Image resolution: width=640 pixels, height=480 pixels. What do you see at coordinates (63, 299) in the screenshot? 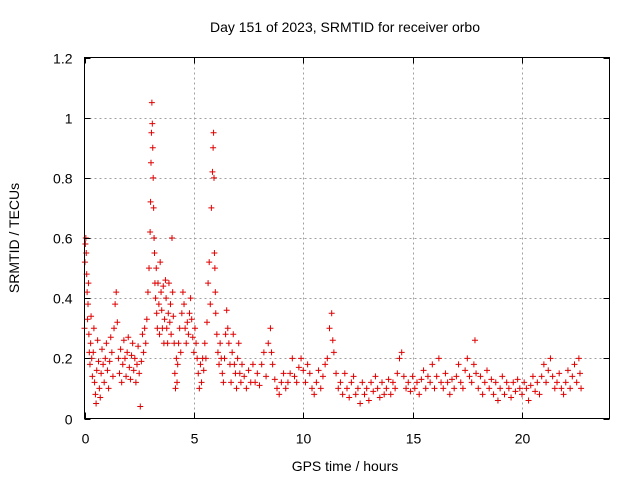
I see `y-tick-label: 0.4` at bounding box center [63, 299].